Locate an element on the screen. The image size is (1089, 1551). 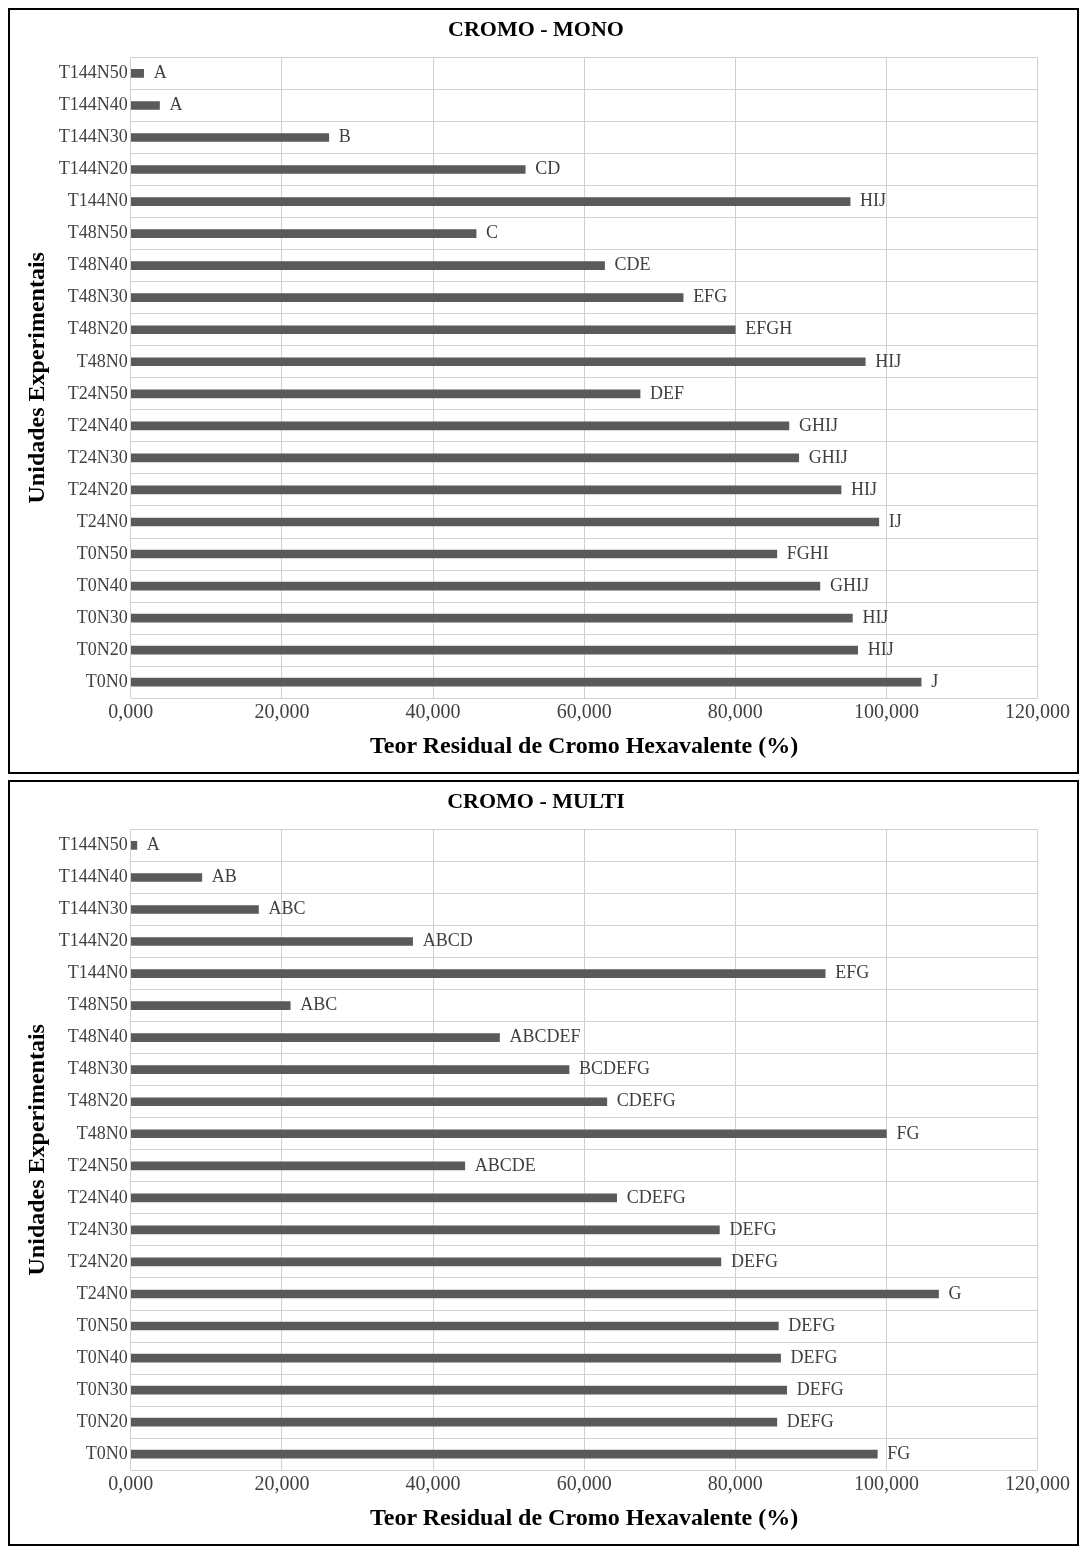
y-tick-label: T24N30 is located at coordinates (97, 1228).